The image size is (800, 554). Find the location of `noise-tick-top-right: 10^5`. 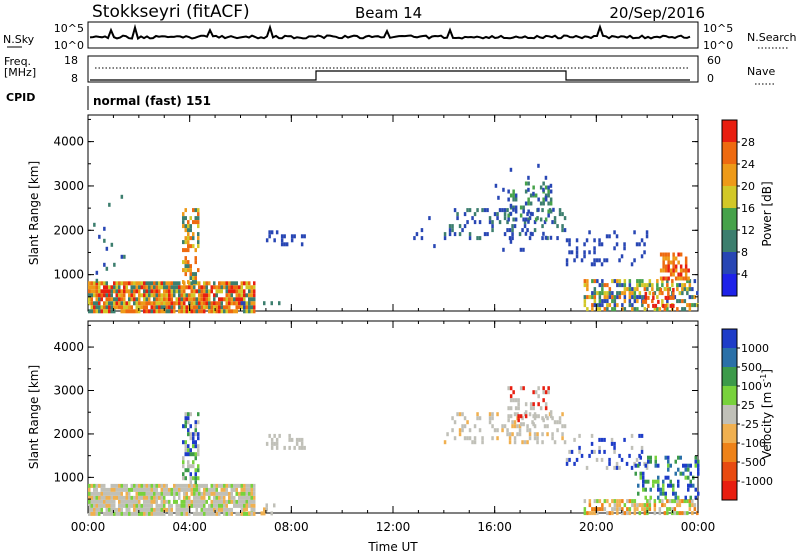

noise-tick-top-right: 10^5 is located at coordinates (718, 28).